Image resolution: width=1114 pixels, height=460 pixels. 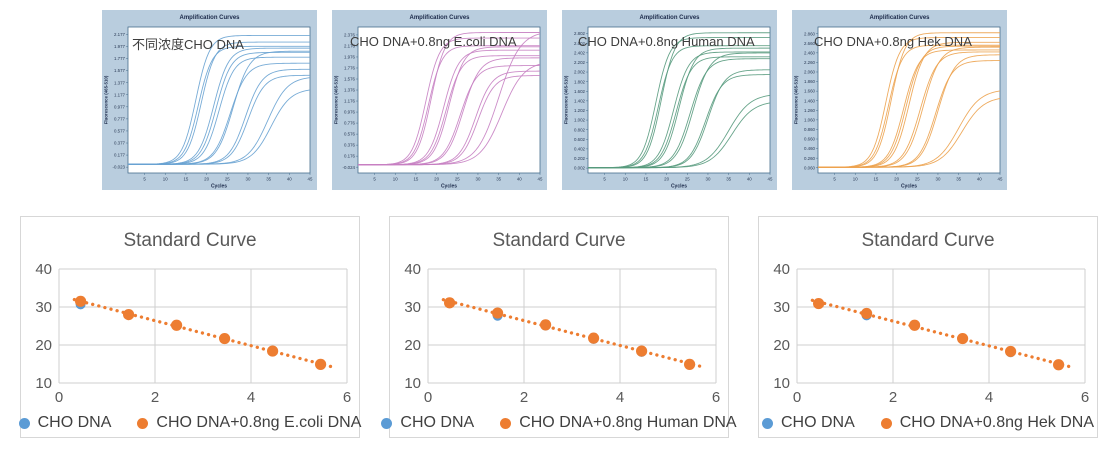 What do you see at coordinates (350, 101) in the screenshot?
I see `svg-text: 1.176` at bounding box center [350, 101].